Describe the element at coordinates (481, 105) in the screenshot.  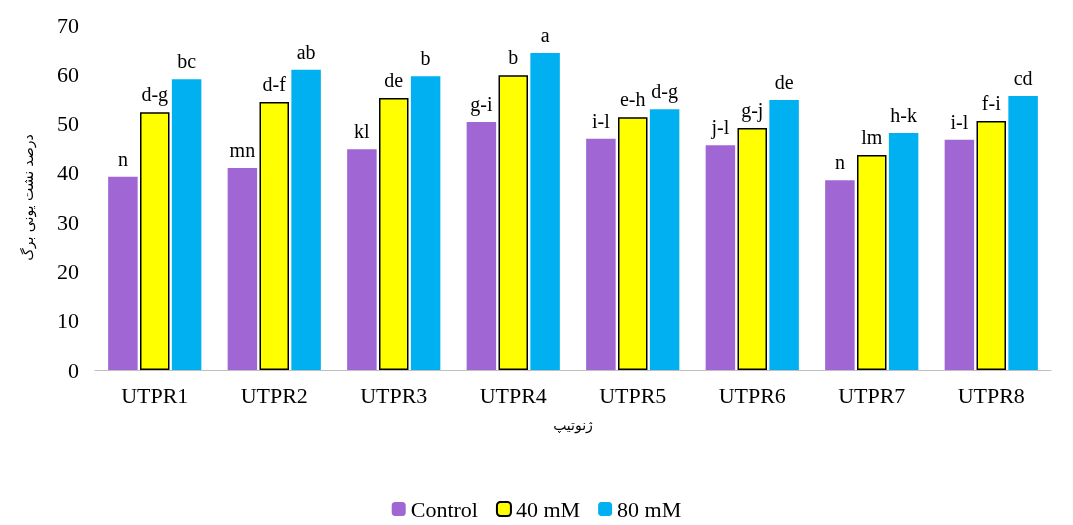
I see `data-label: g-i` at that location.